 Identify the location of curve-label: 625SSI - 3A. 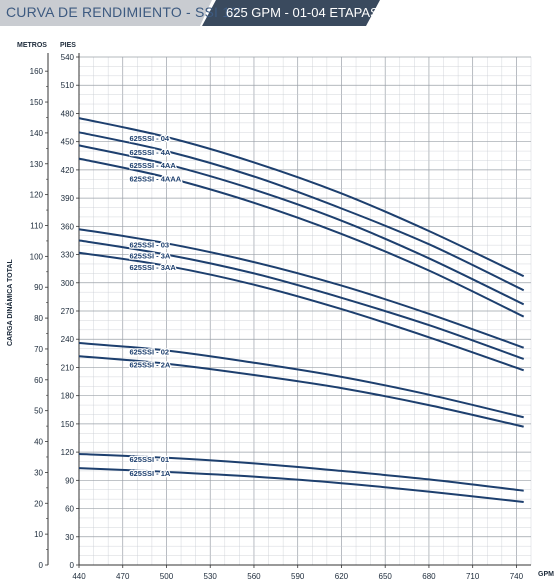
(149, 256).